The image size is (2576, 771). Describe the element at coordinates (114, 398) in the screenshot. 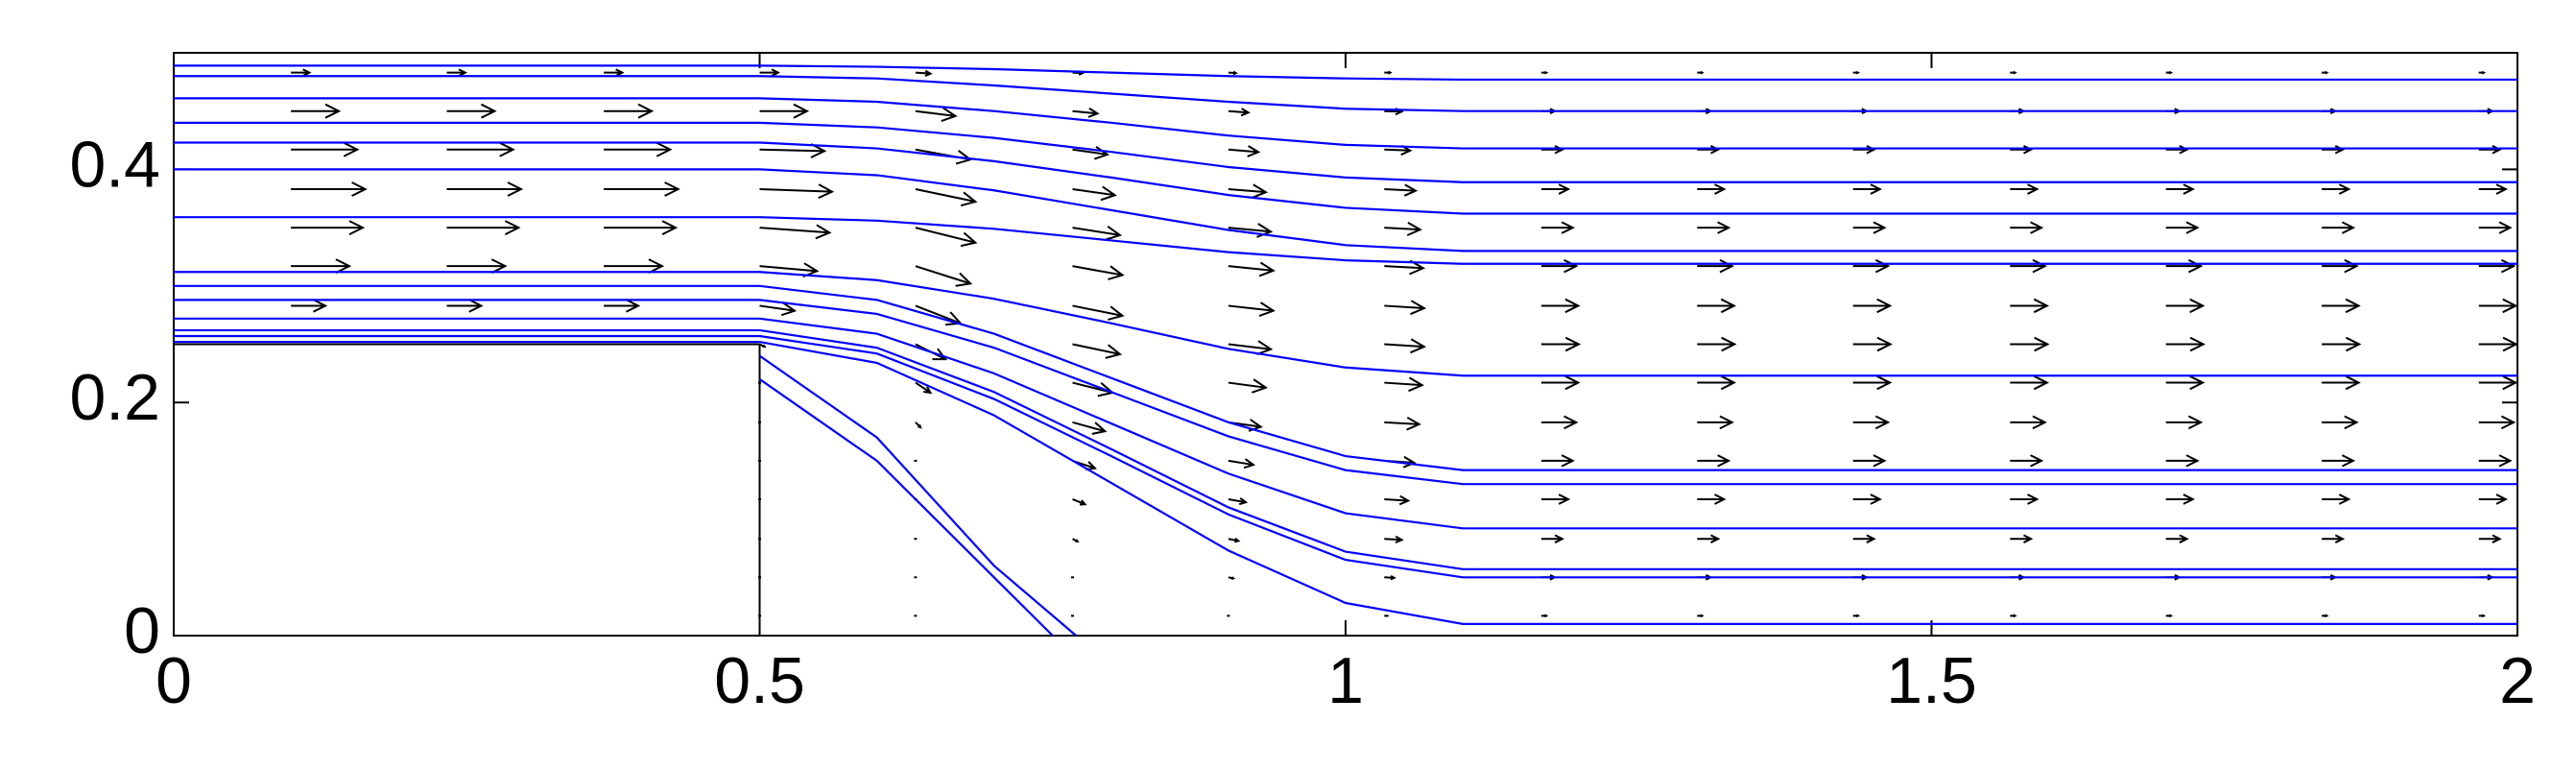

I see `y-tick-label: 0.2` at that location.